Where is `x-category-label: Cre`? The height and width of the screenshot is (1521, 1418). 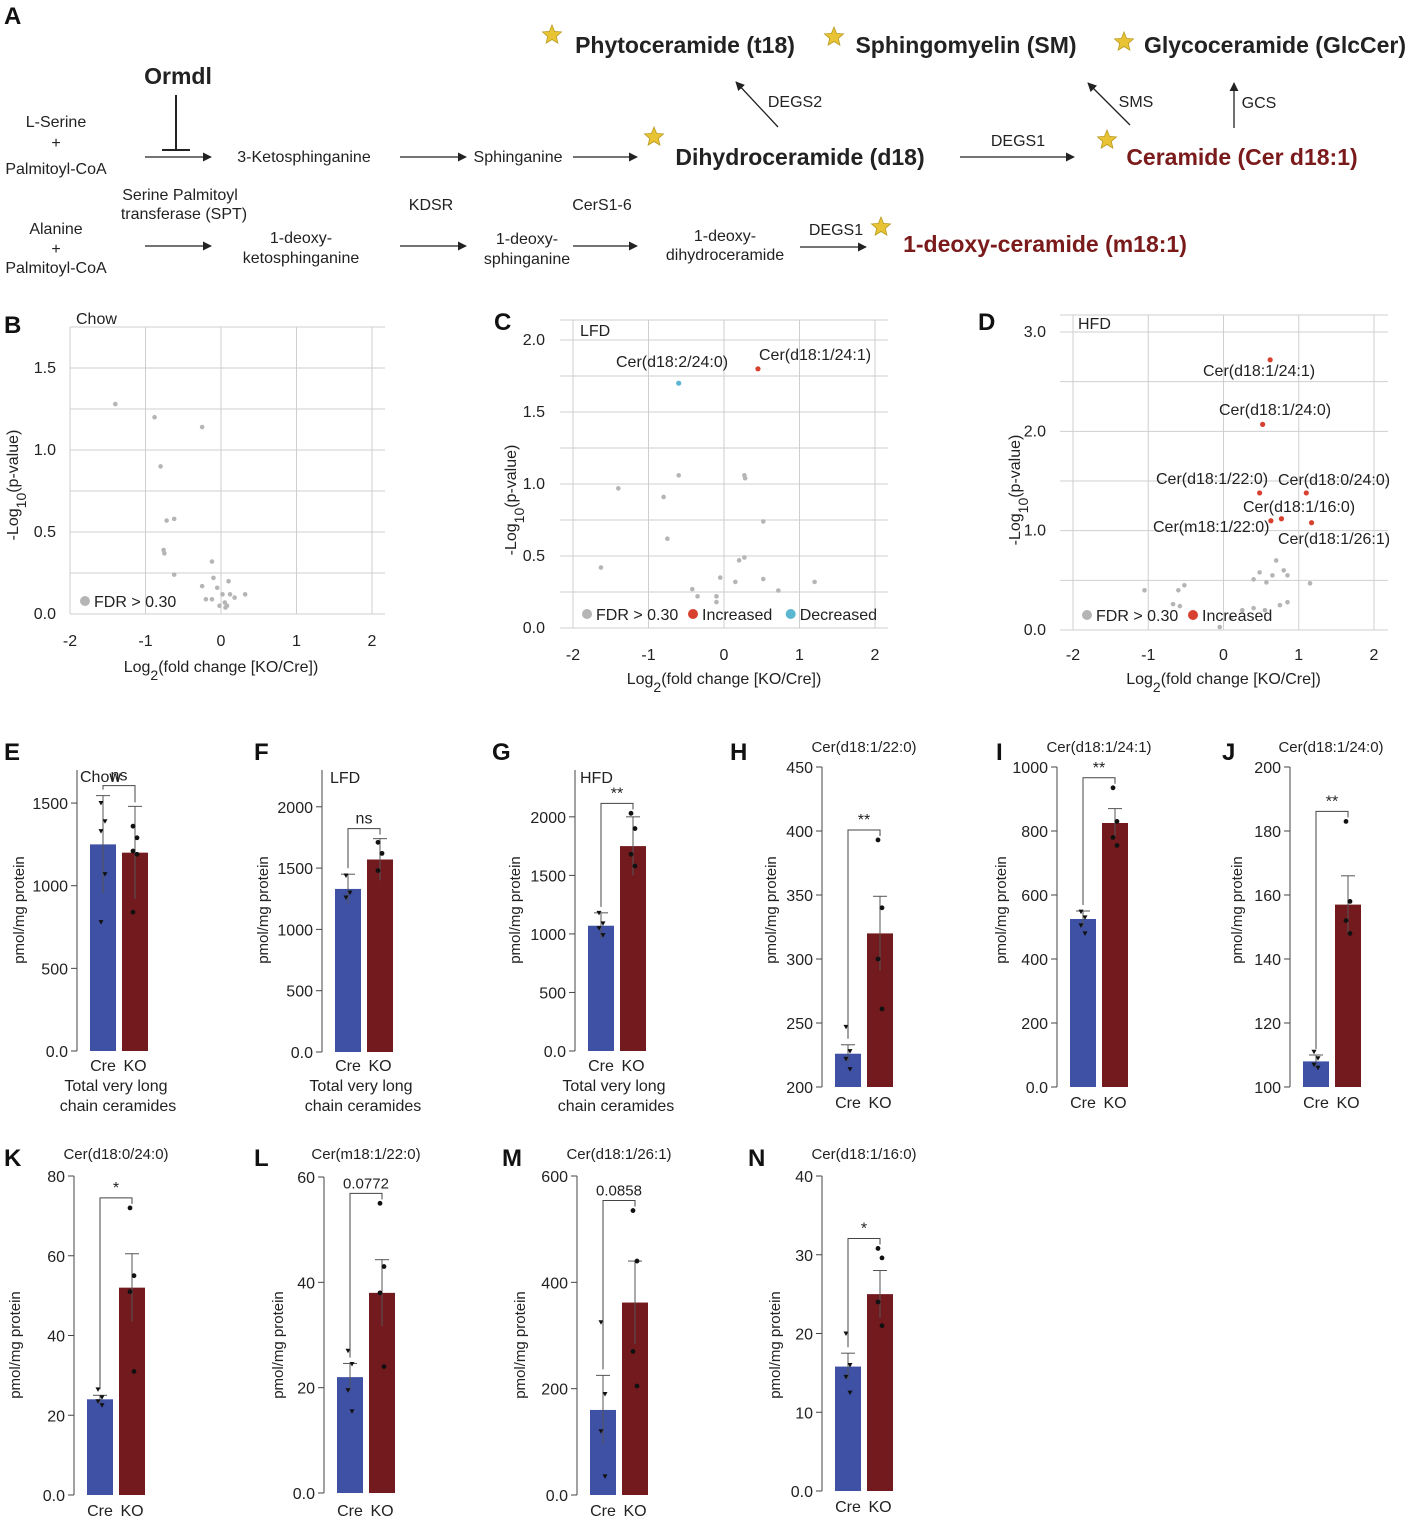 x-category-label: Cre is located at coordinates (1083, 1103).